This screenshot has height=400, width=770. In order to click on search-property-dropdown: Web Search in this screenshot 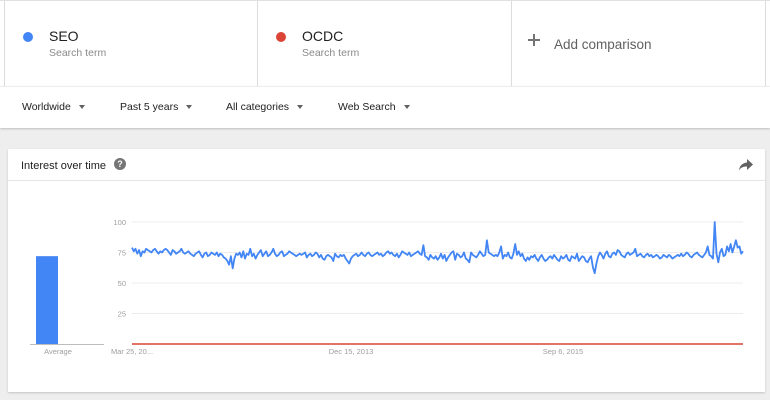, I will do `click(374, 107)`.